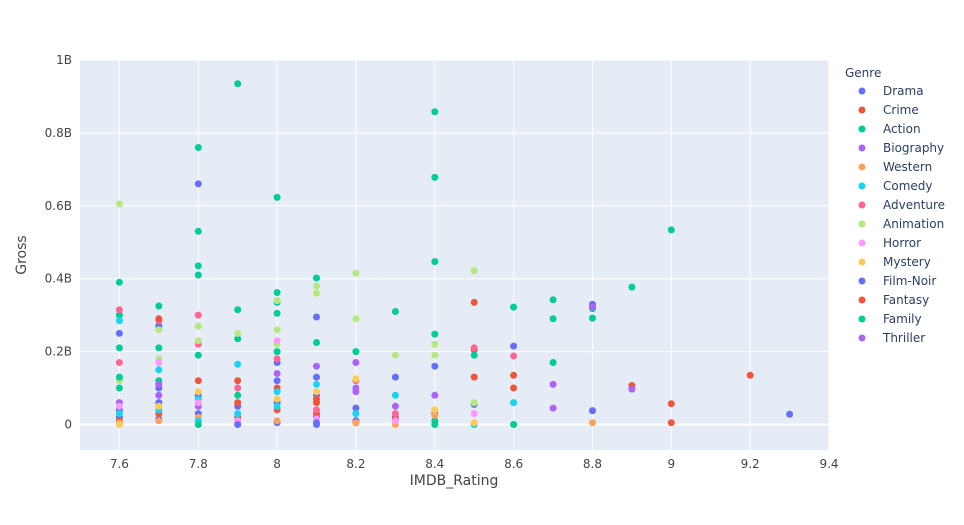 The height and width of the screenshot is (525, 964). I want to click on legend-item-film-noir: Film-Noir, so click(897, 281).